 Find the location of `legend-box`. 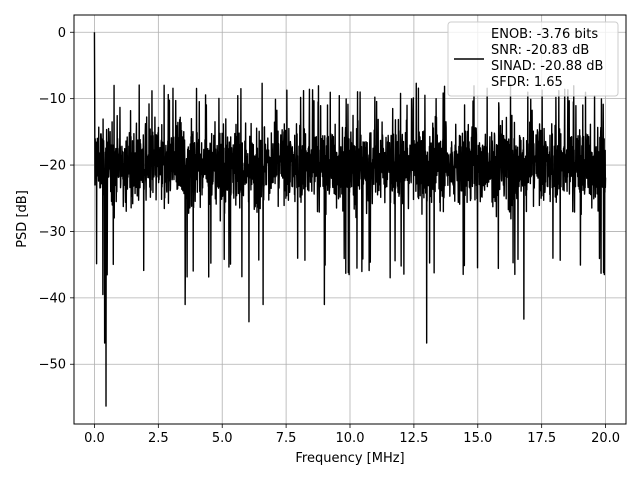

legend-box is located at coordinates (533, 59).